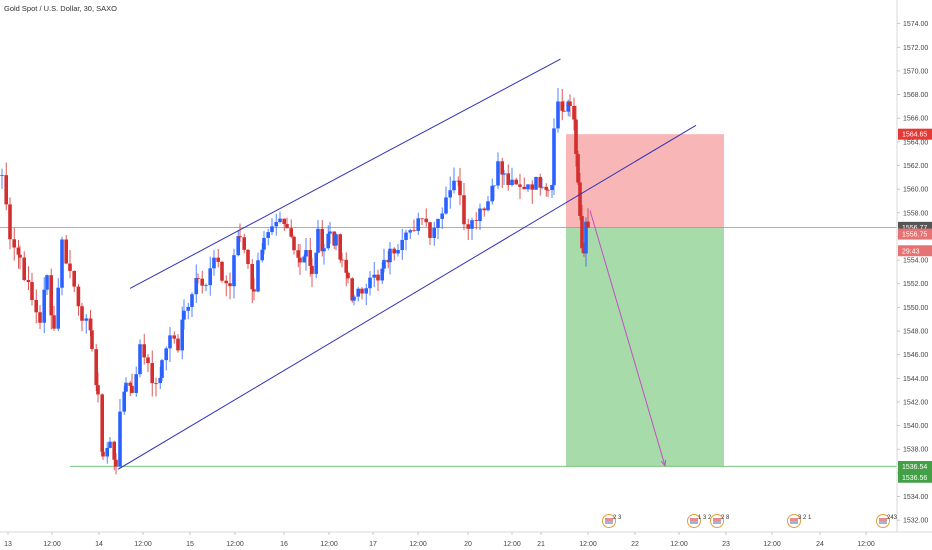 The width and height of the screenshot is (932, 550). I want to click on price-tag-countdown: 29:43, so click(915, 251).